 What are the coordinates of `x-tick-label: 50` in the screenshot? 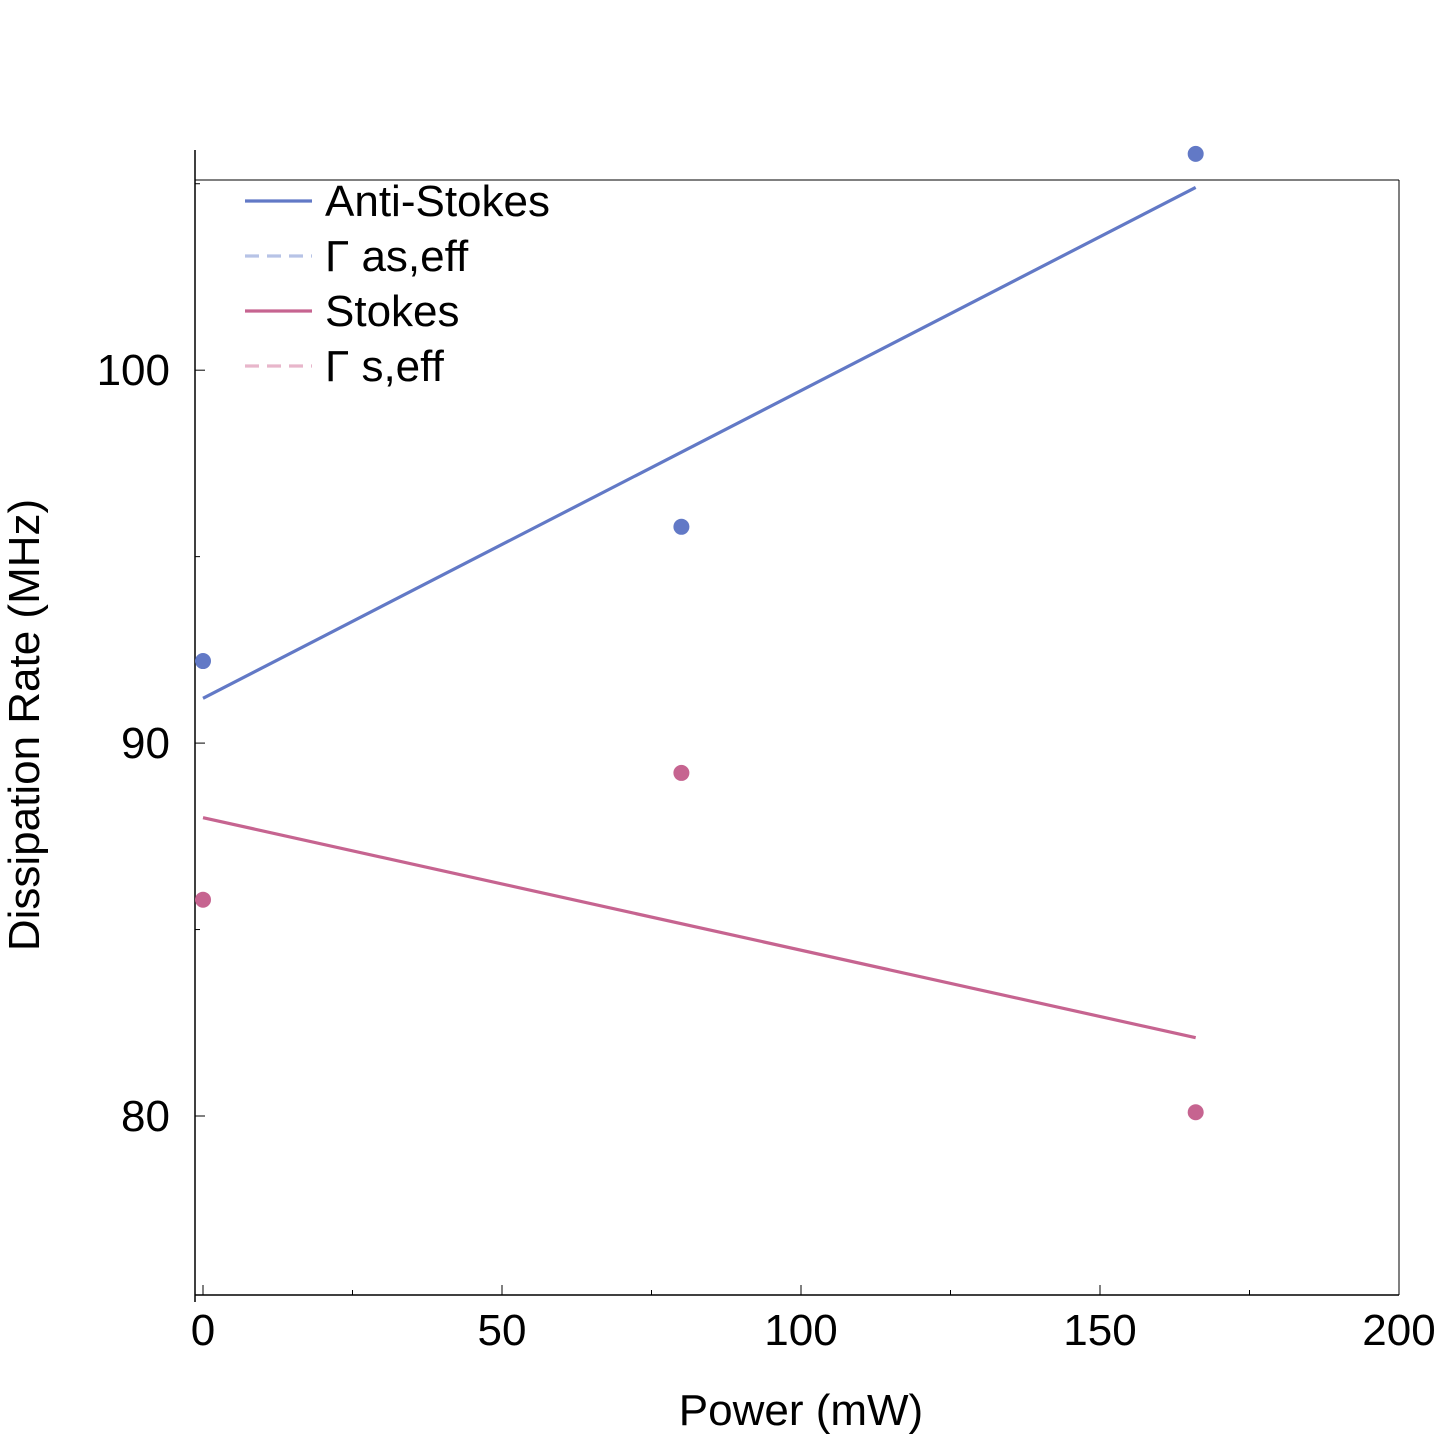 It's located at (502, 1330).